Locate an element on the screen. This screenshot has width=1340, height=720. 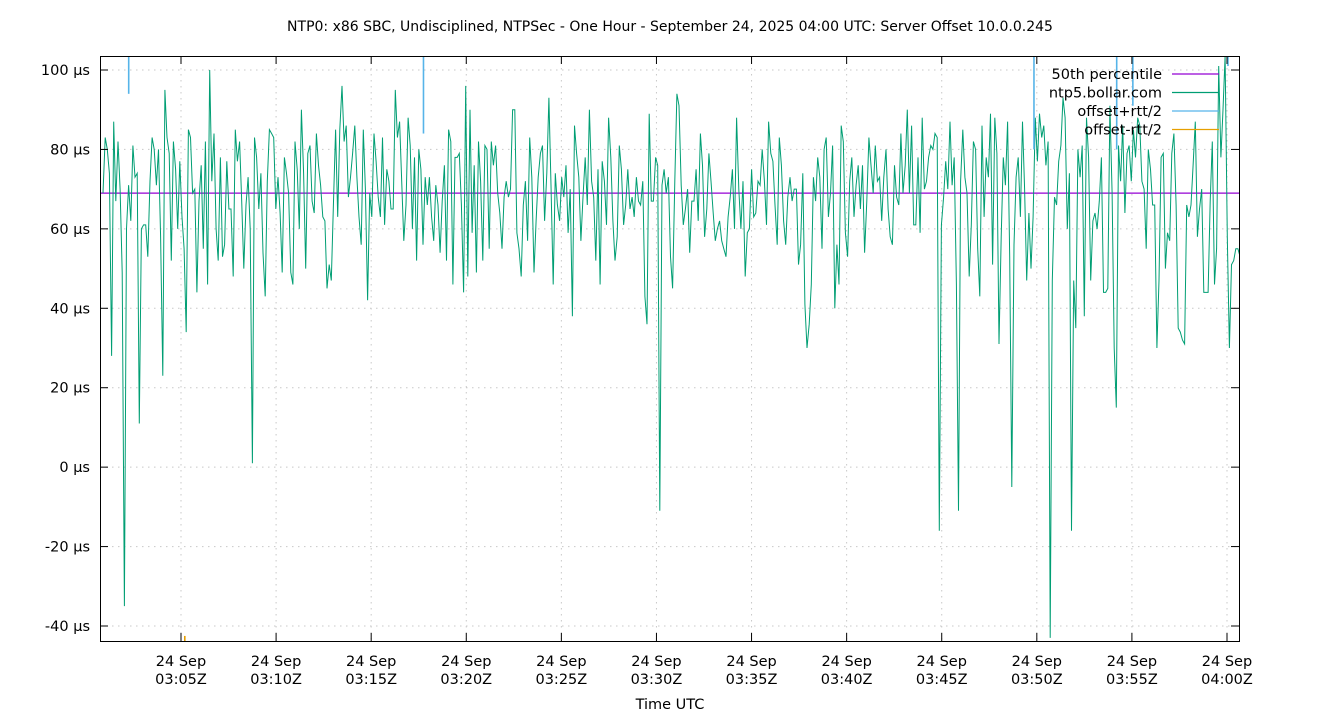
legend-label: 50th percentile is located at coordinates (1107, 75).